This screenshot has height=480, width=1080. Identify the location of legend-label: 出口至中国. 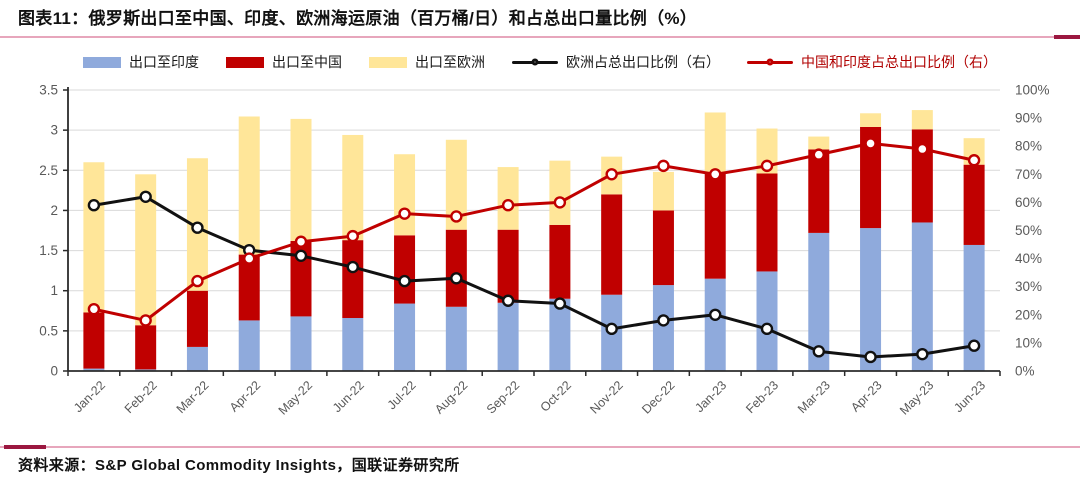
(307, 62).